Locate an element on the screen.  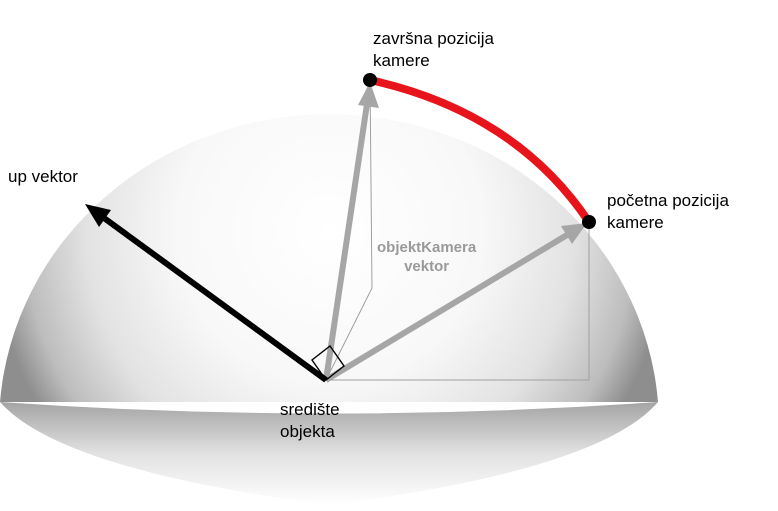
initial-camera-position-dot is located at coordinates (589, 222).